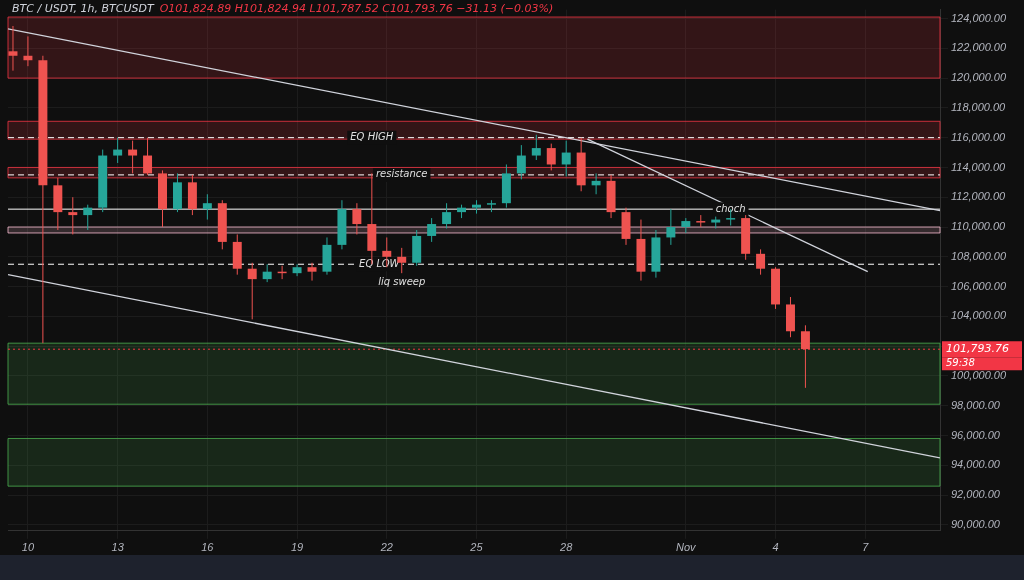 Image resolution: width=1024 pixels, height=580 pixels. What do you see at coordinates (979, 106) in the screenshot?
I see `y-tick-label: 118,000.00` at bounding box center [979, 106].